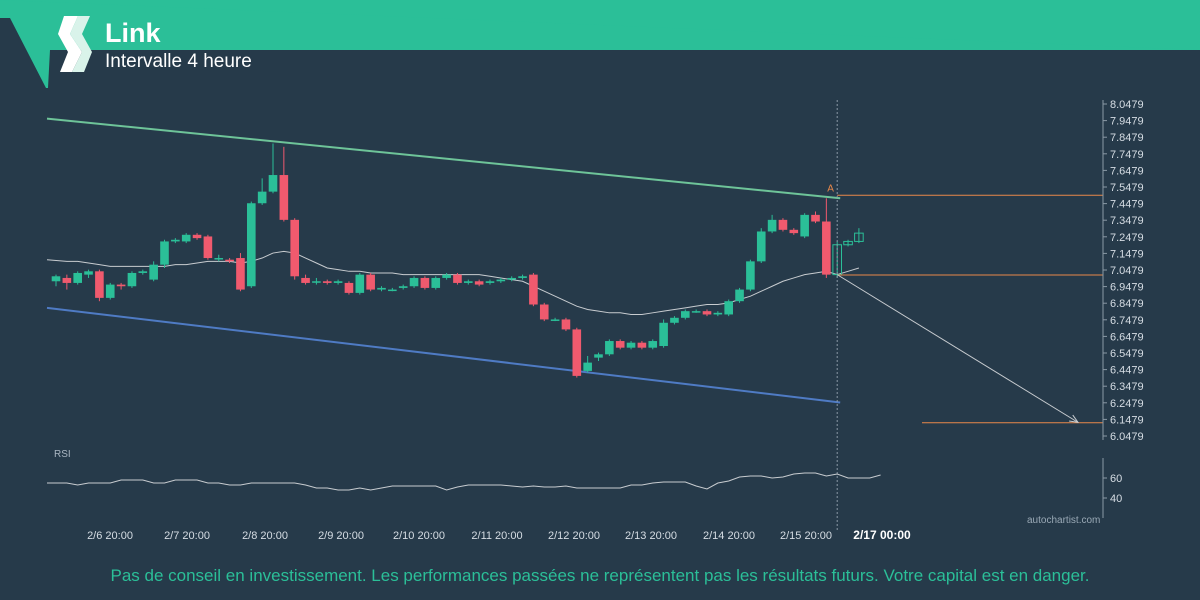  I want to click on projection-arrowhead, so click(1074, 419).